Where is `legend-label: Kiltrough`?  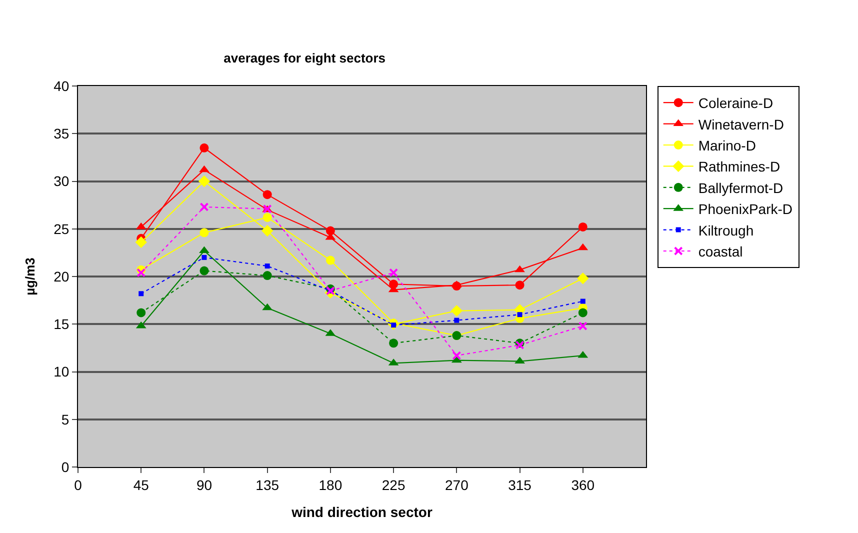
legend-label: Kiltrough is located at coordinates (726, 230).